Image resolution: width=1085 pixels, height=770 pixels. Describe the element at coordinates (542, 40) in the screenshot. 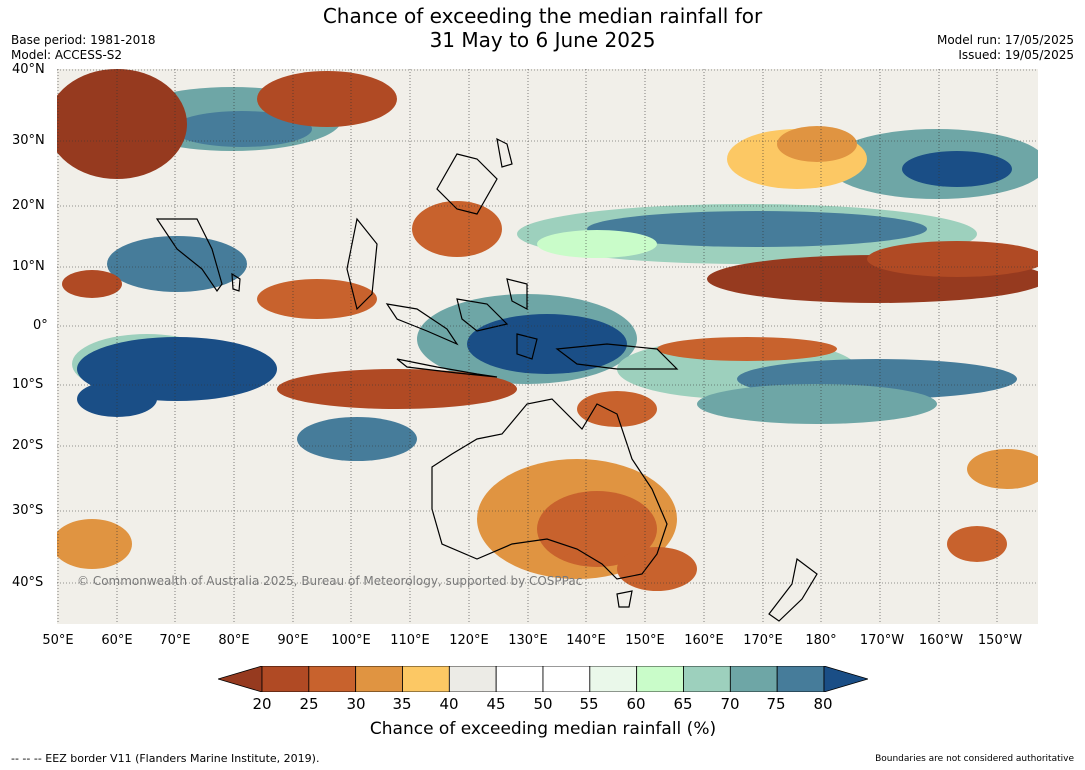

I see `title-line-2: 31 May to 6 June 2025` at that location.